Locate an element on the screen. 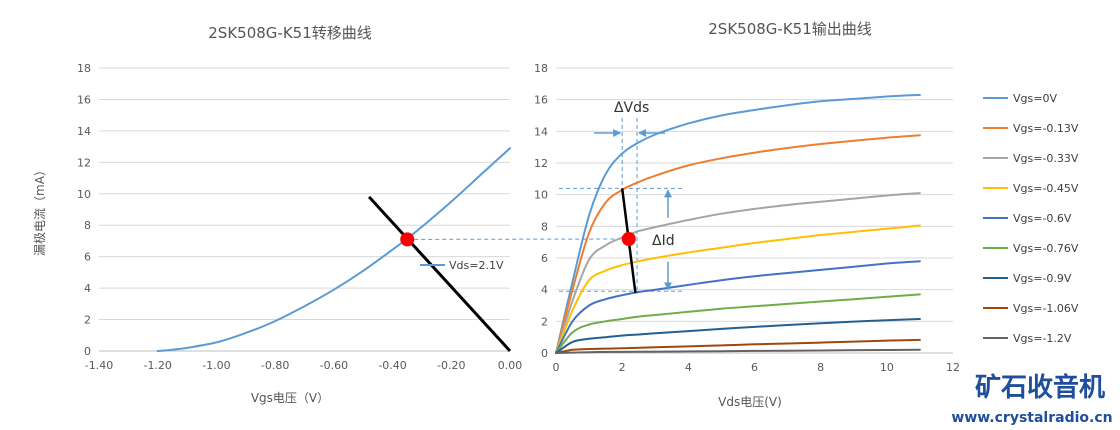  transfer-x-tick-label: -1.20 is located at coordinates (157, 365).